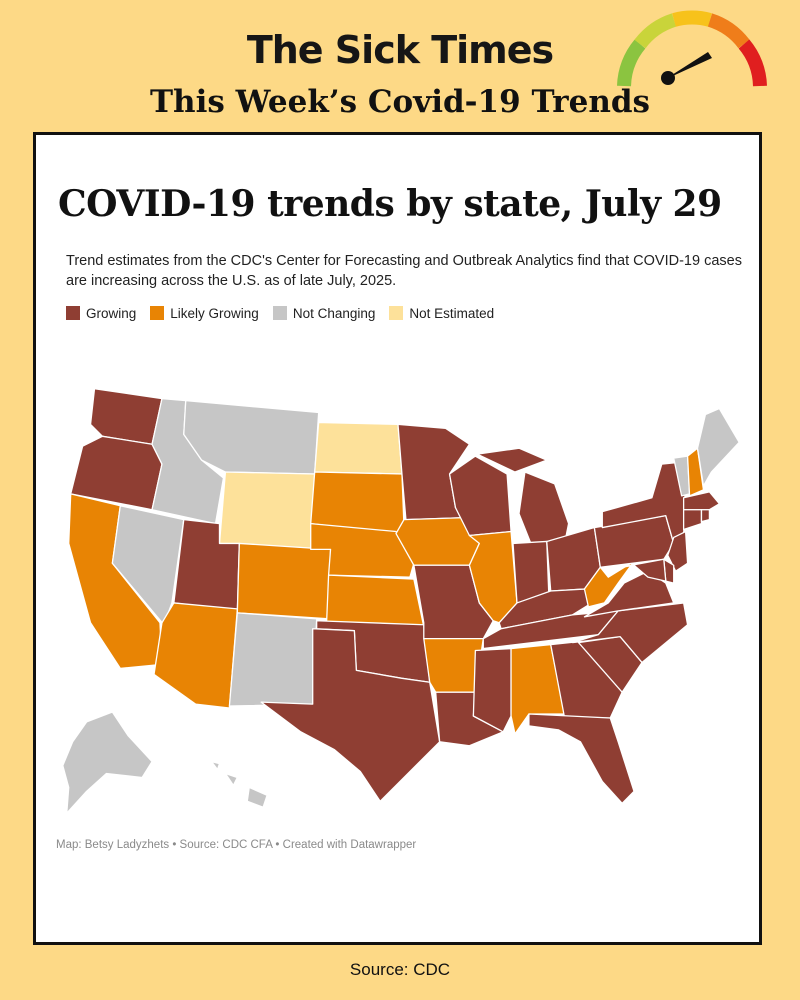  What do you see at coordinates (701, 501) in the screenshot?
I see `state-ma` at bounding box center [701, 501].